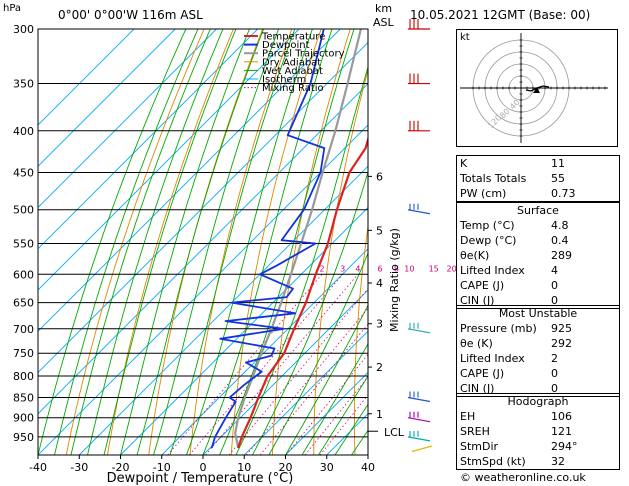 The image size is (629, 486). I want to click on surface-row: θe(K) 289, so click(516, 255).